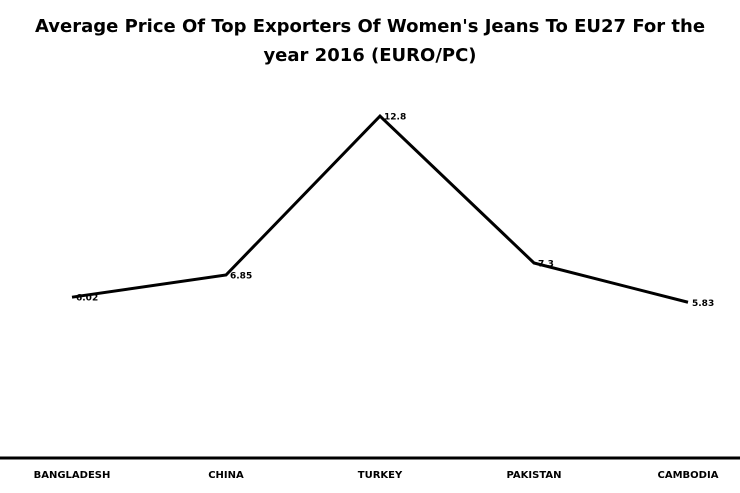 The image size is (740, 493). What do you see at coordinates (703, 304) in the screenshot?
I see `data-label: 5.83` at bounding box center [703, 304].